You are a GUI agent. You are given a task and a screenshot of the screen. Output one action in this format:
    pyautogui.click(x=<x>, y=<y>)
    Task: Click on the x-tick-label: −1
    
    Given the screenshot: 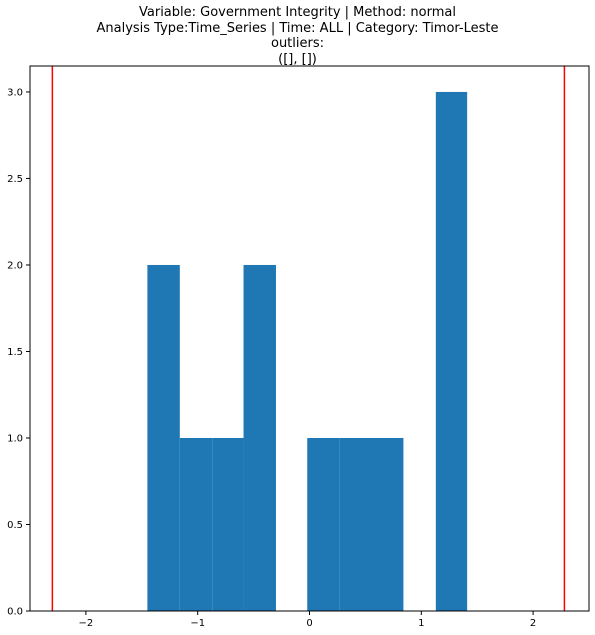 What is the action you would take?
    pyautogui.click(x=197, y=623)
    